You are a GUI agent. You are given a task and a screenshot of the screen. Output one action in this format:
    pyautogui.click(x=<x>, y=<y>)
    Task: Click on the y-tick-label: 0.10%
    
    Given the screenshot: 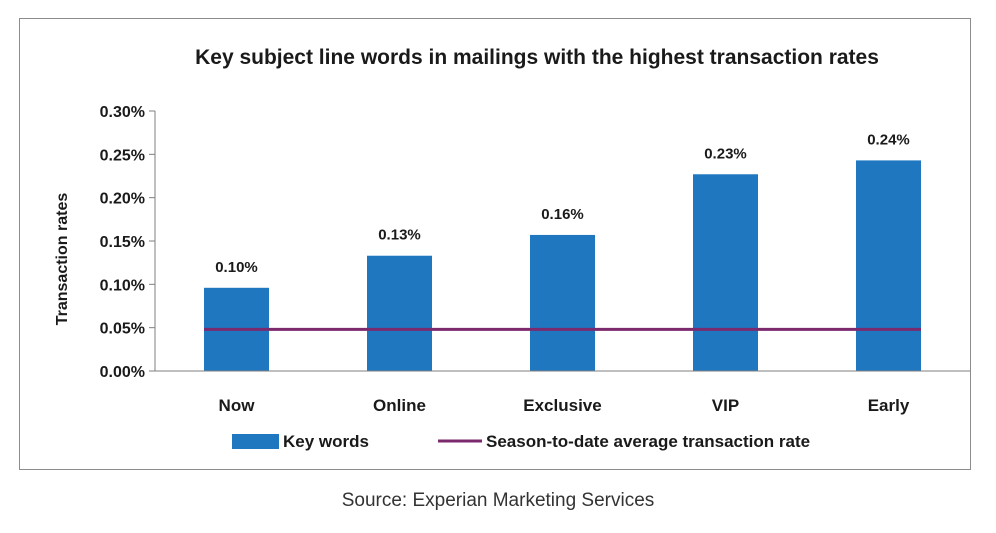 What is the action you would take?
    pyautogui.click(x=122, y=285)
    